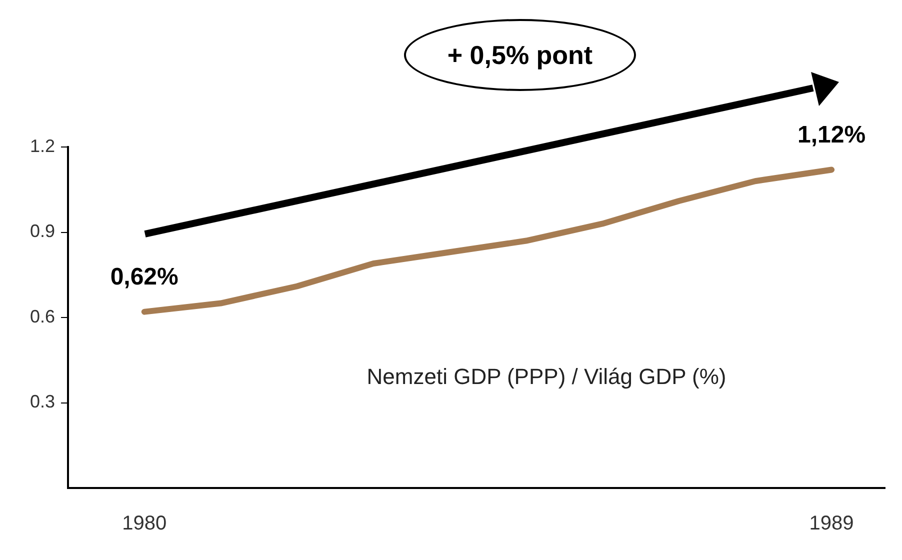 The image size is (902, 560). Describe the element at coordinates (546, 376) in the screenshot. I see `text: Nemzeti GDP (PPP) / Világ GDP (%)` at that location.